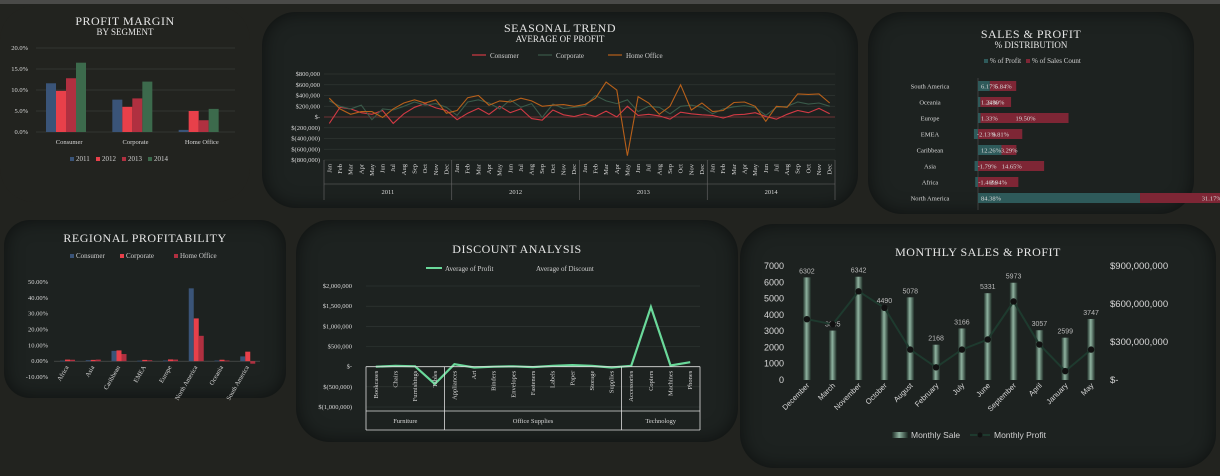 The height and width of the screenshot is (476, 1220). I want to click on bar-sales-oceania, so click(996, 102).